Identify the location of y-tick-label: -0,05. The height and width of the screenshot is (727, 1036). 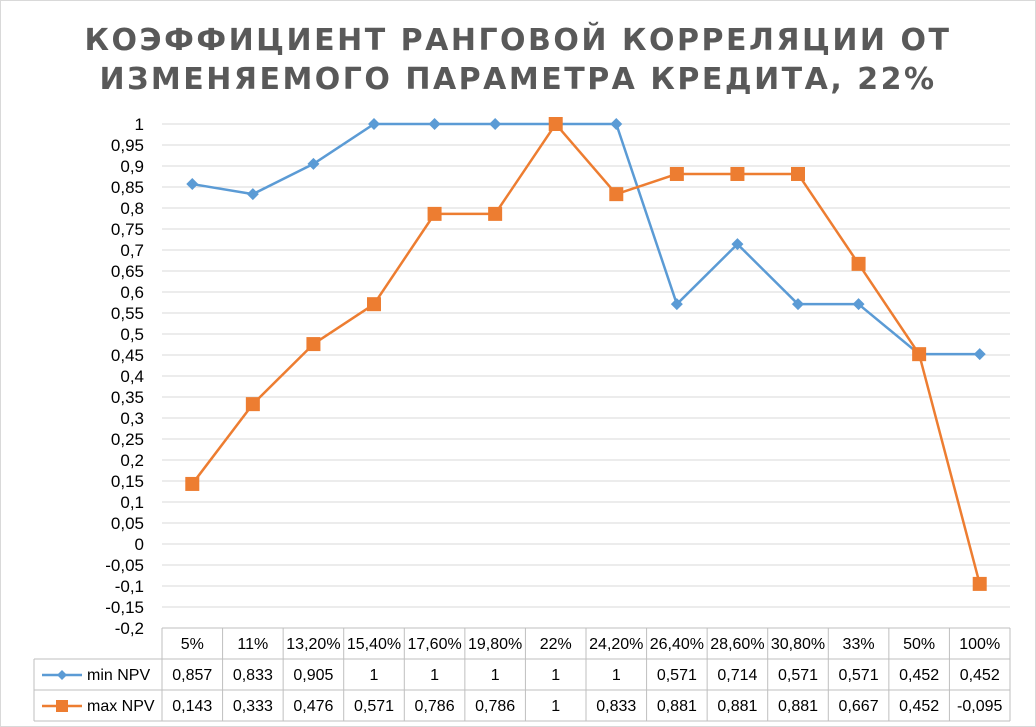
(124, 565).